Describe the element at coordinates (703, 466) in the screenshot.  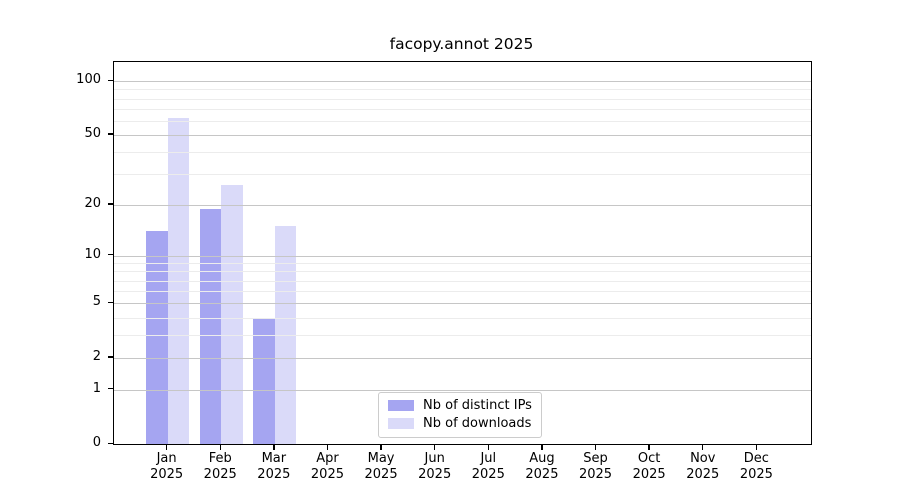
I see `x-tick-label: Nov 2025` at that location.